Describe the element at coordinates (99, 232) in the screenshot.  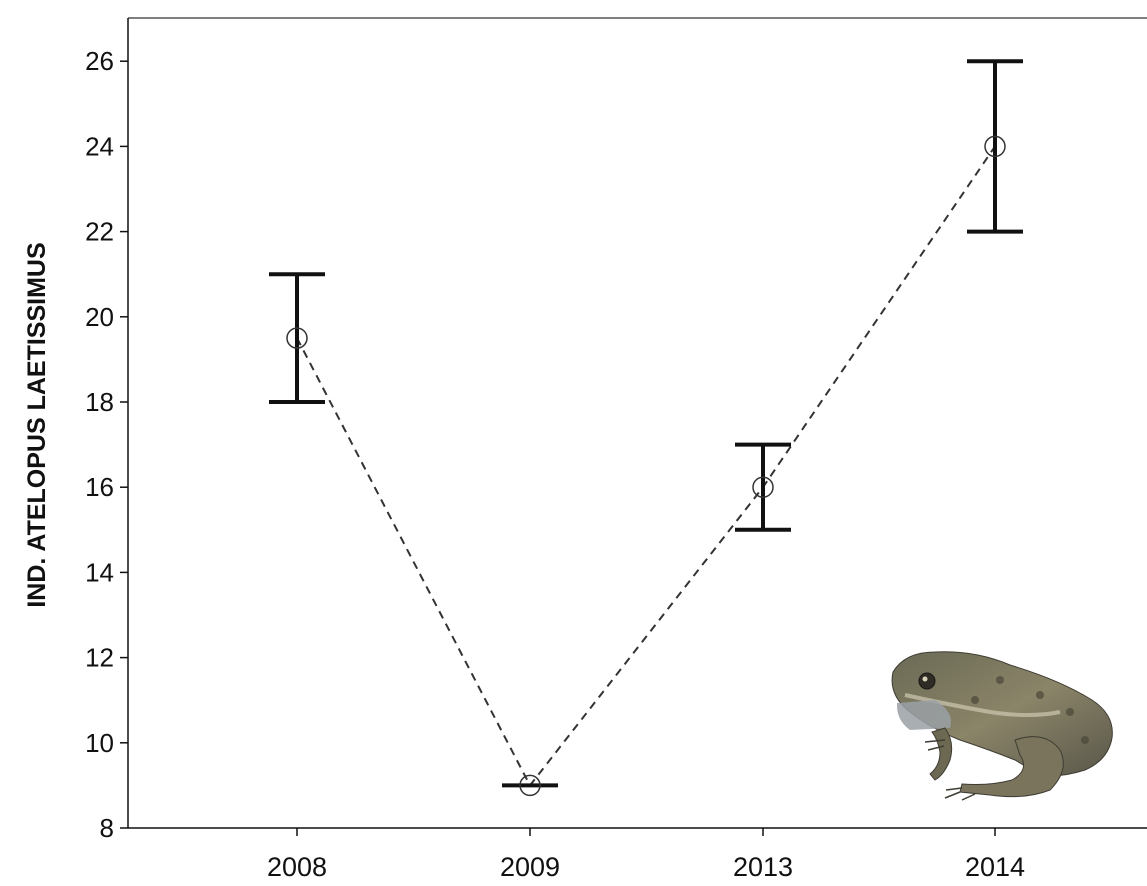
I see `y-tick-label: 22` at that location.